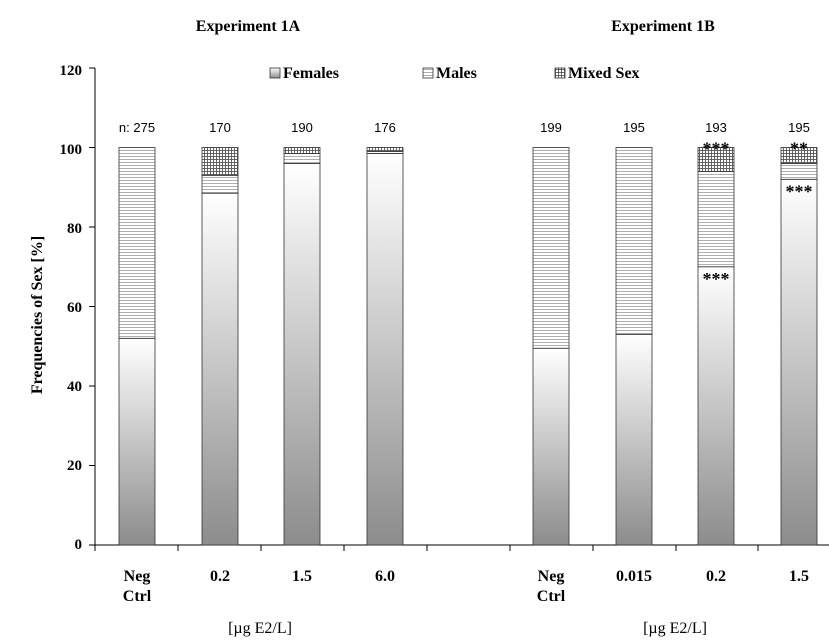 Image resolution: width=829 pixels, height=640 pixels. I want to click on n-label: 176, so click(385, 127).